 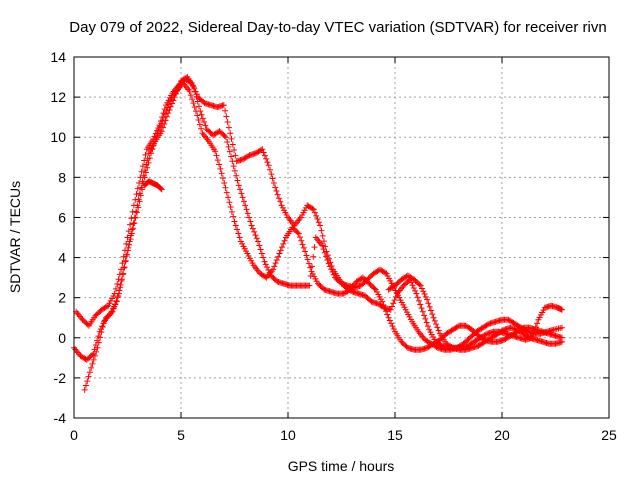 I want to click on y-tick-label: 2, so click(x=62, y=298).